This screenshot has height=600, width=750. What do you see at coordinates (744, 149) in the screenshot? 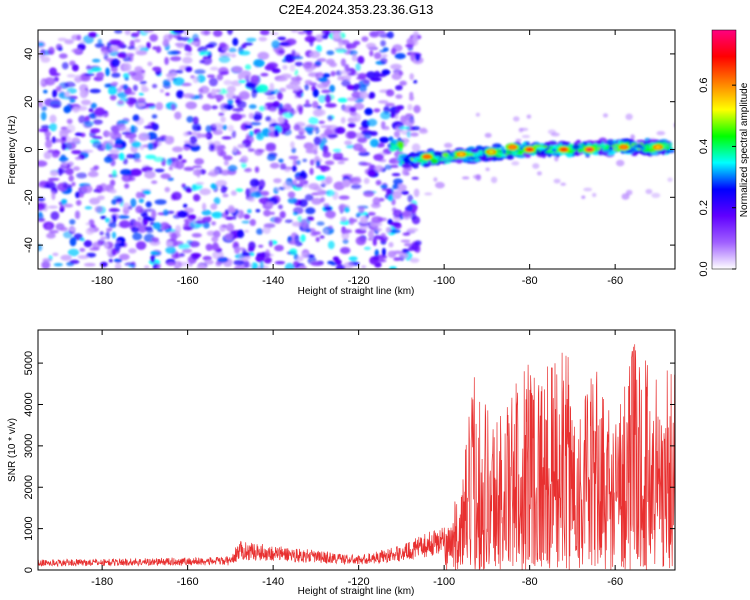
I see `colorbar-label: Normalized spectral amplitude` at bounding box center [744, 149].